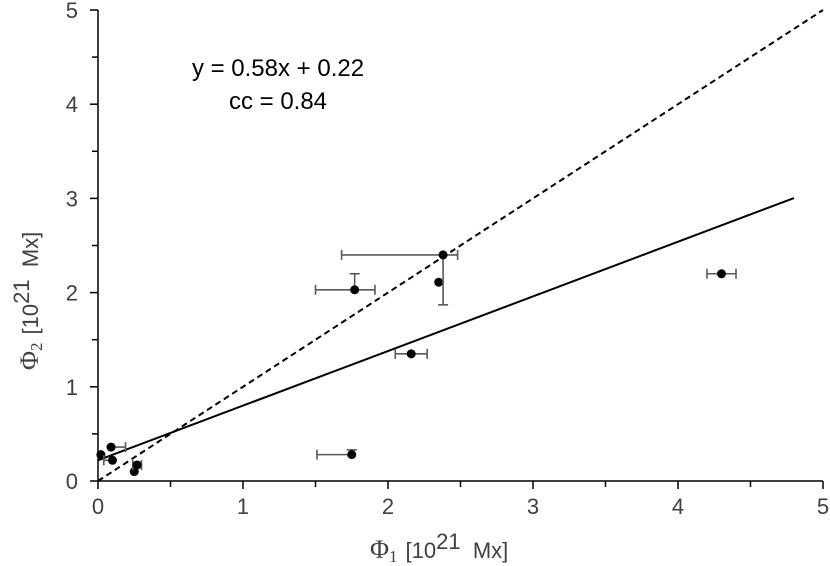  Describe the element at coordinates (379, 549) in the screenshot. I see `x-axis-symbol: Φ` at that location.